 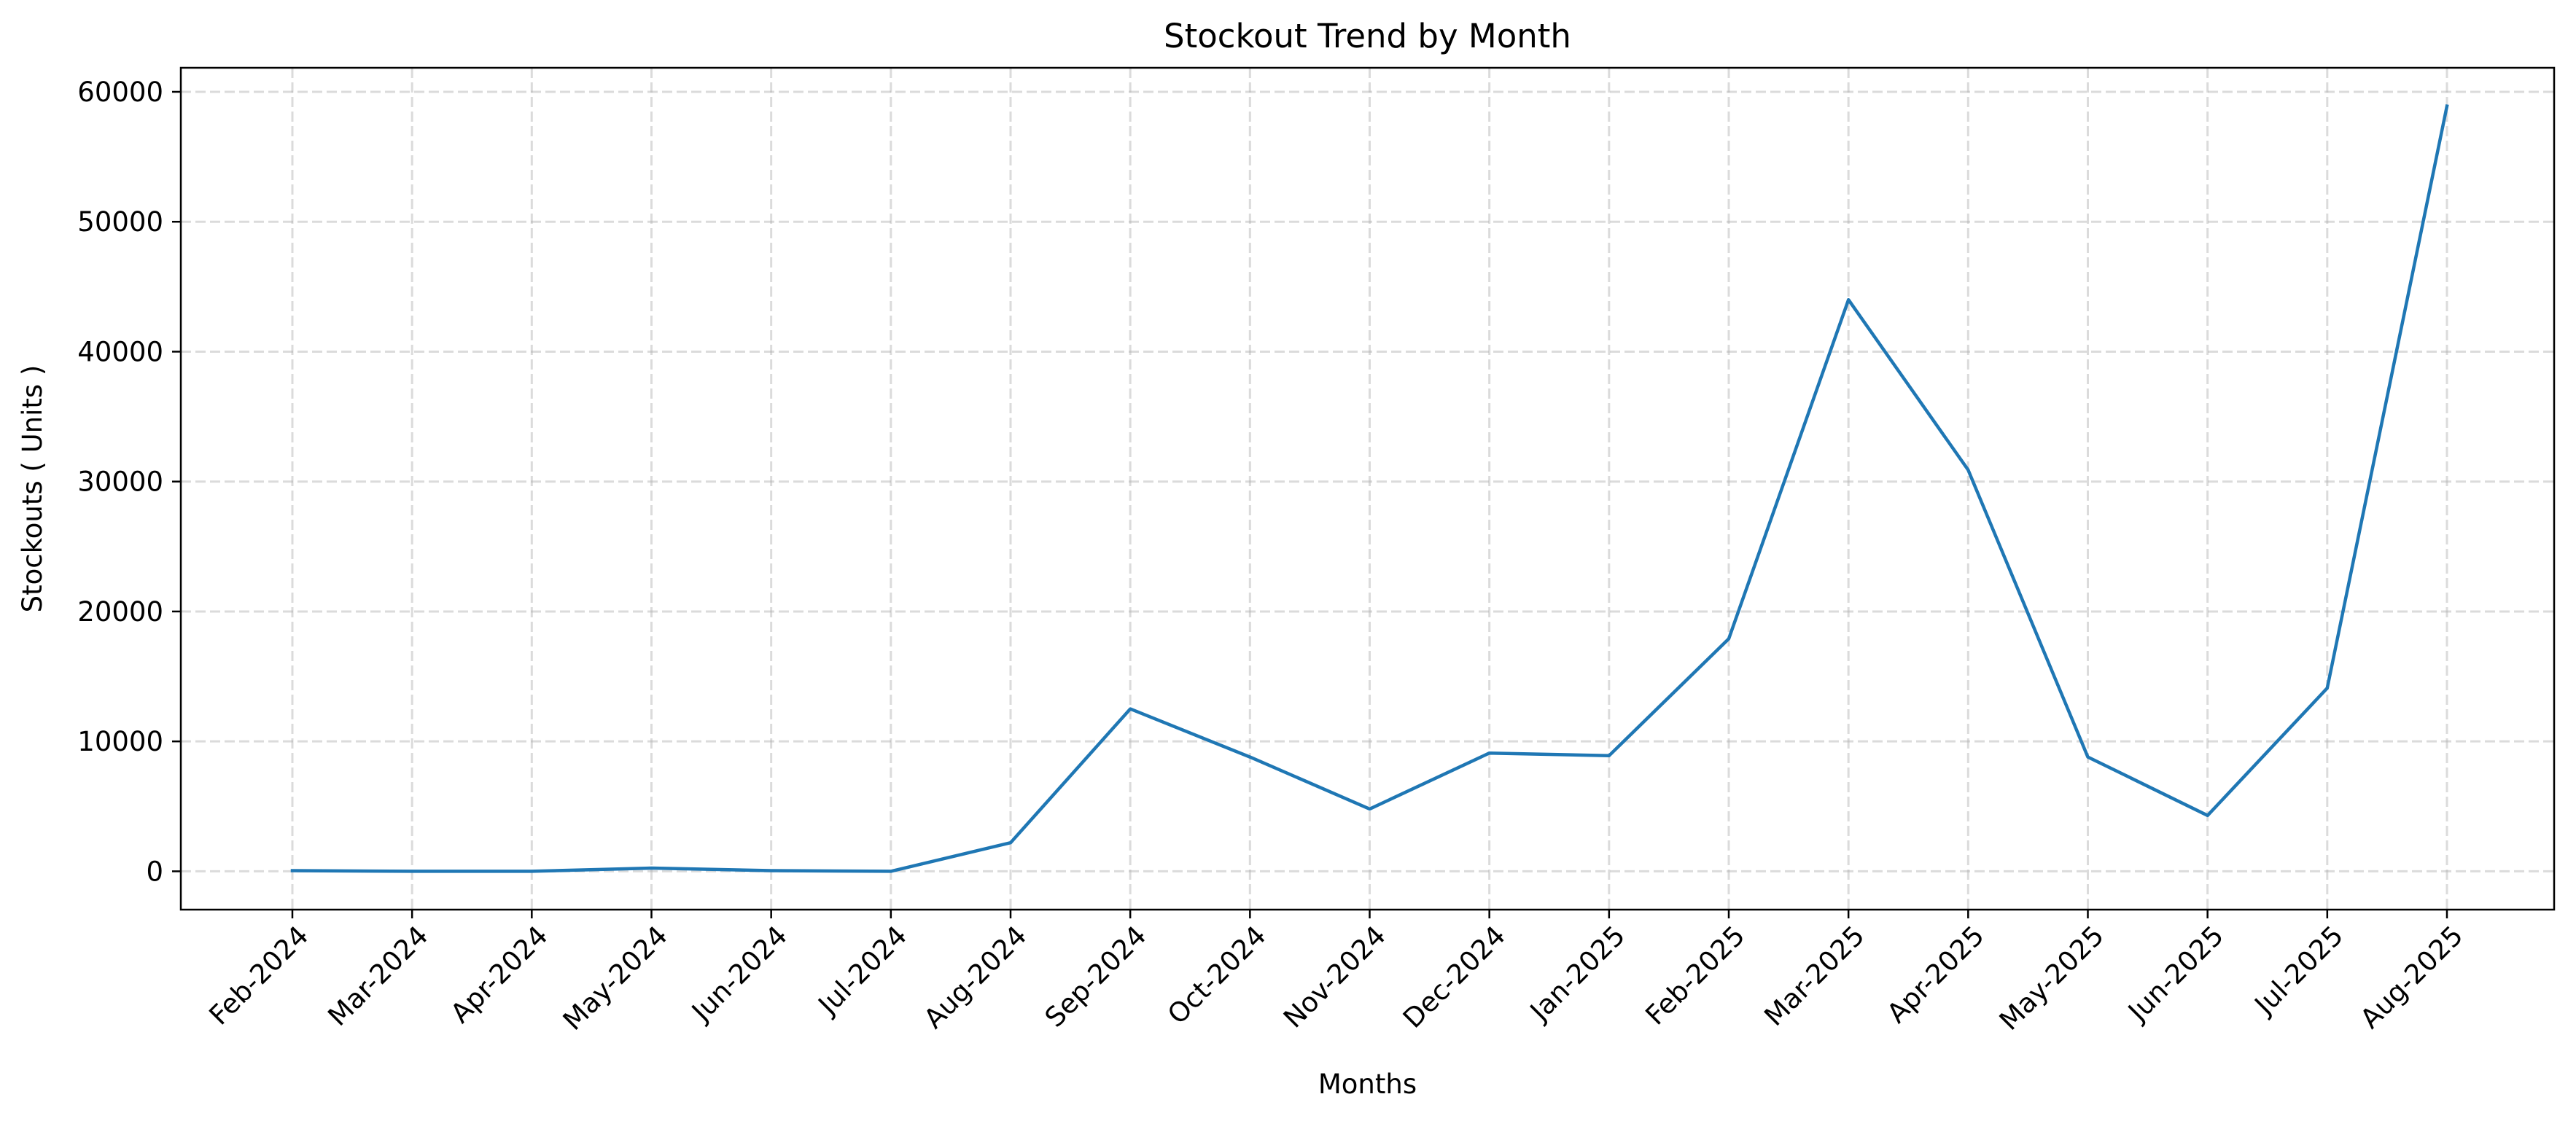 I want to click on chart-title: Stockout Trend by Month, so click(x=1367, y=36).